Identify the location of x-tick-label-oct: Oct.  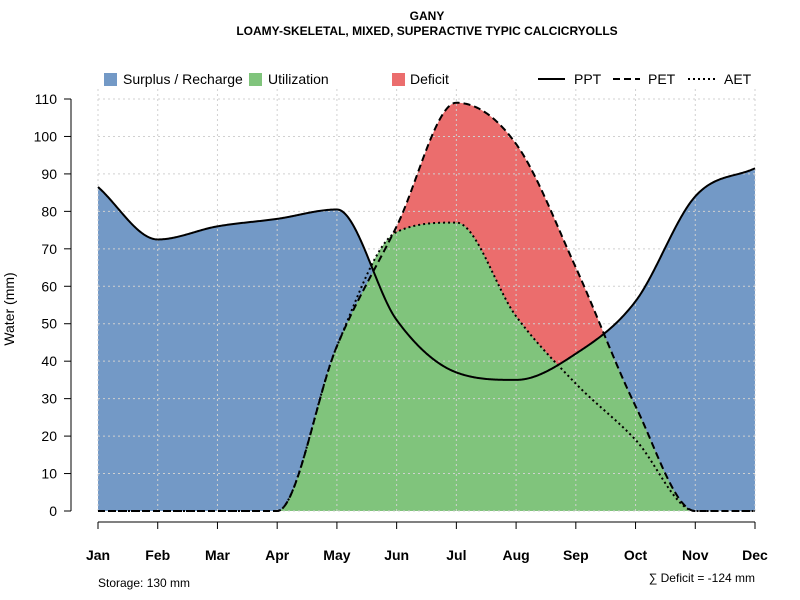
(636, 555).